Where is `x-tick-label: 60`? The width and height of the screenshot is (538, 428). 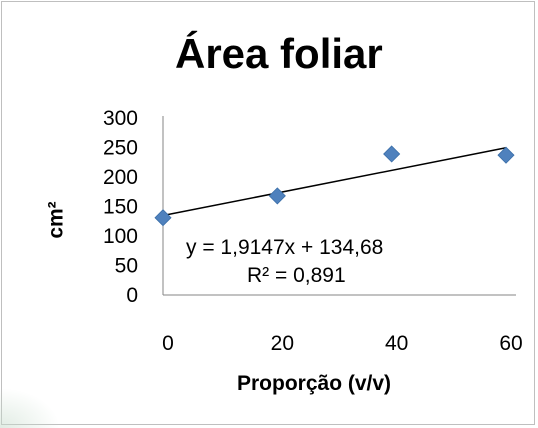 x-tick-label: 60 is located at coordinates (510, 343).